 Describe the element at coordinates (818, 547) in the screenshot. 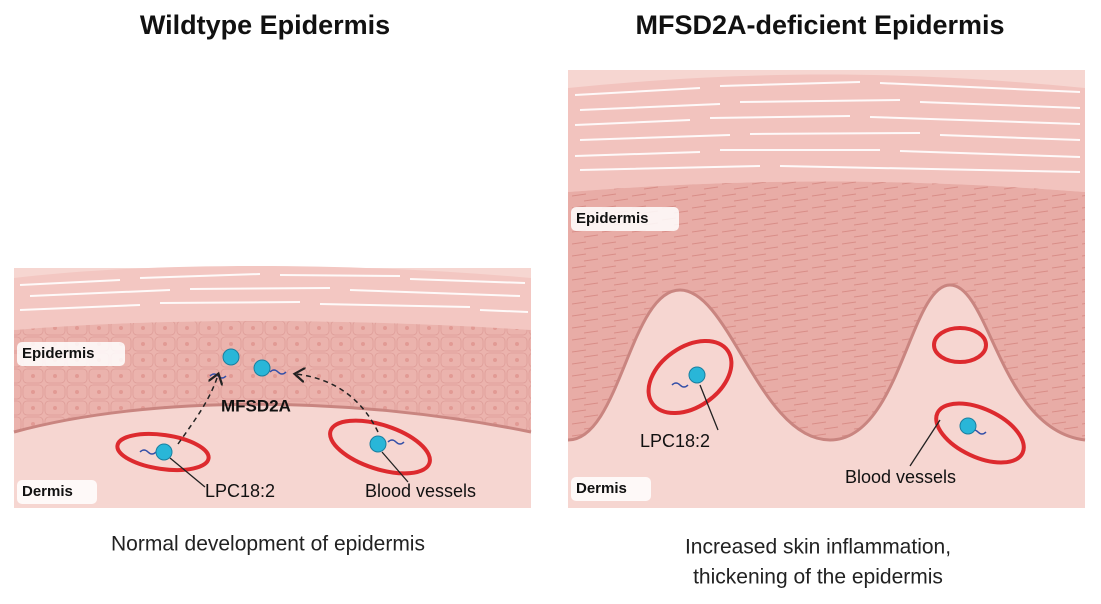

I see `caption: Increased skin inflammation,` at that location.